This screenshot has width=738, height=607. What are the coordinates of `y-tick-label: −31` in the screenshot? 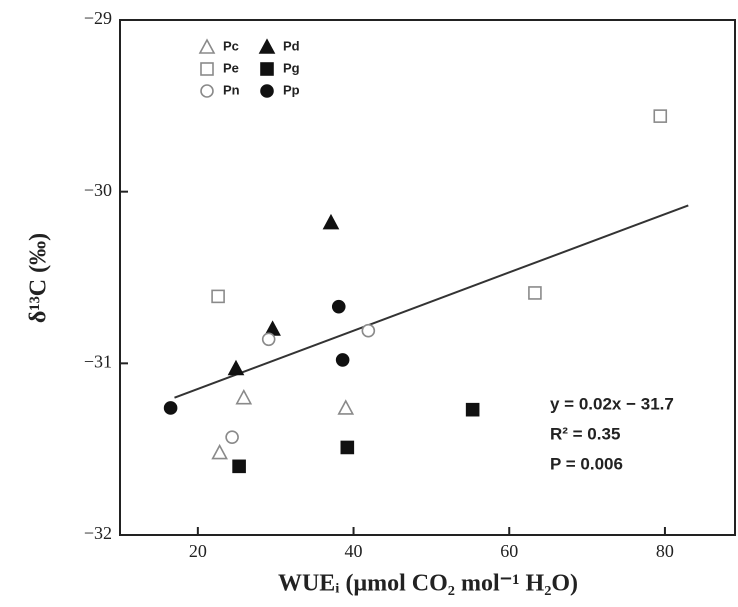 It's located at (98, 361).